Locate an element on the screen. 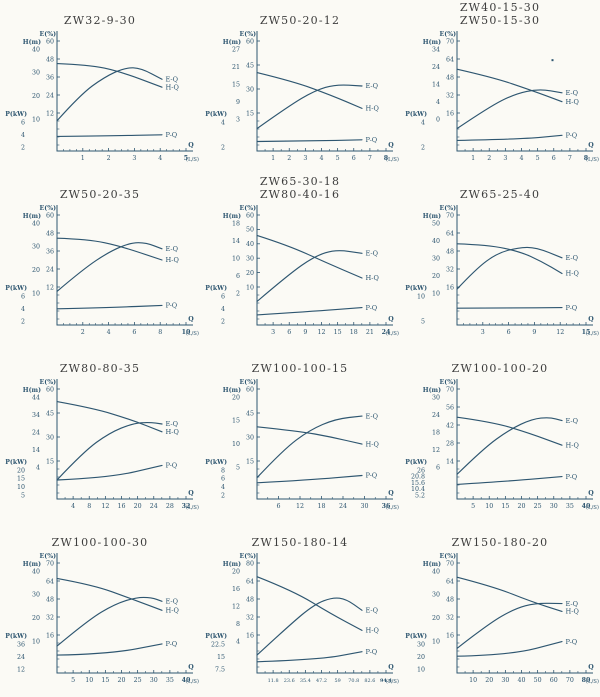  chart-title-line: ZW40-15-30 is located at coordinates (500, 8).